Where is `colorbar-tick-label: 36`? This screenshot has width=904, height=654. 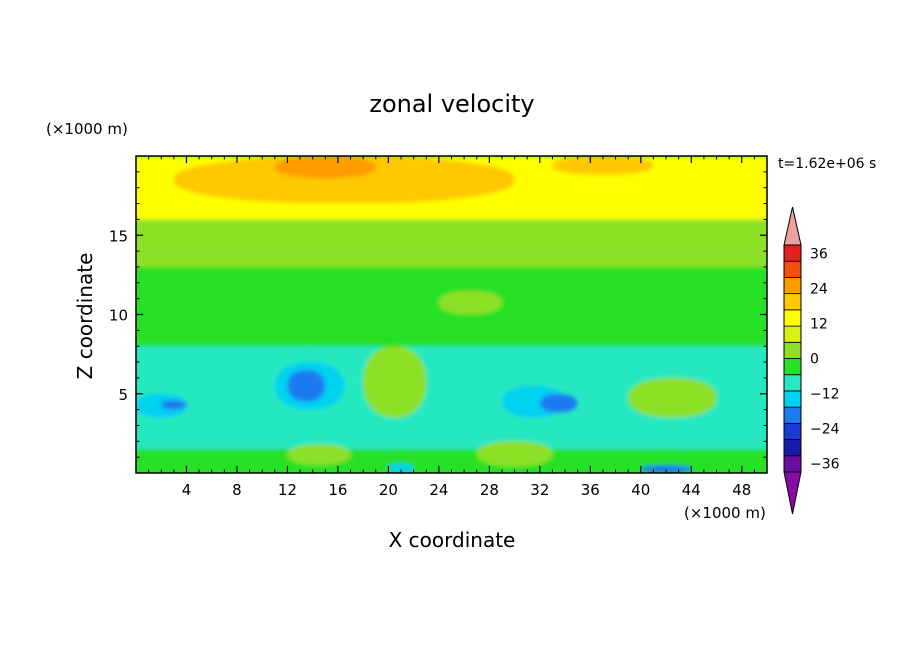 colorbar-tick-label: 36 is located at coordinates (819, 255).